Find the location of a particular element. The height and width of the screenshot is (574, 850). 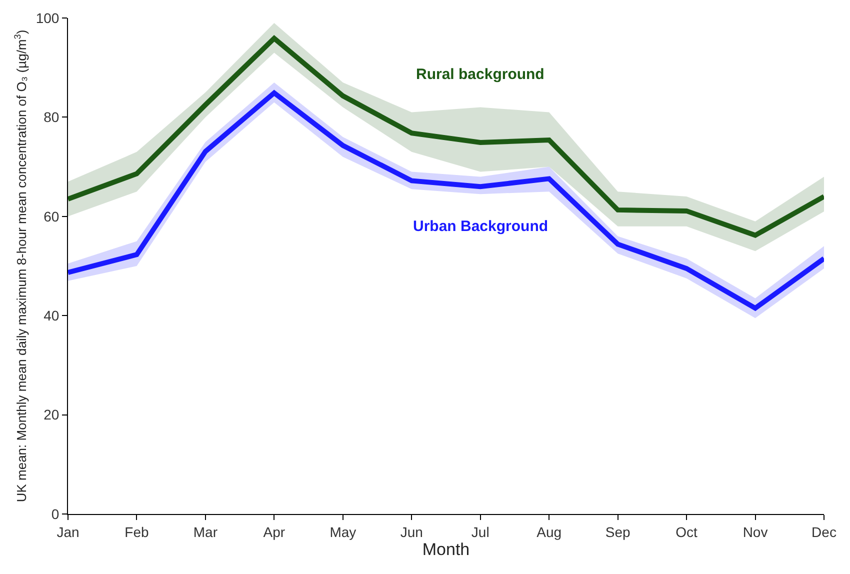

y-tick-label: 100 is located at coordinates (48, 18).